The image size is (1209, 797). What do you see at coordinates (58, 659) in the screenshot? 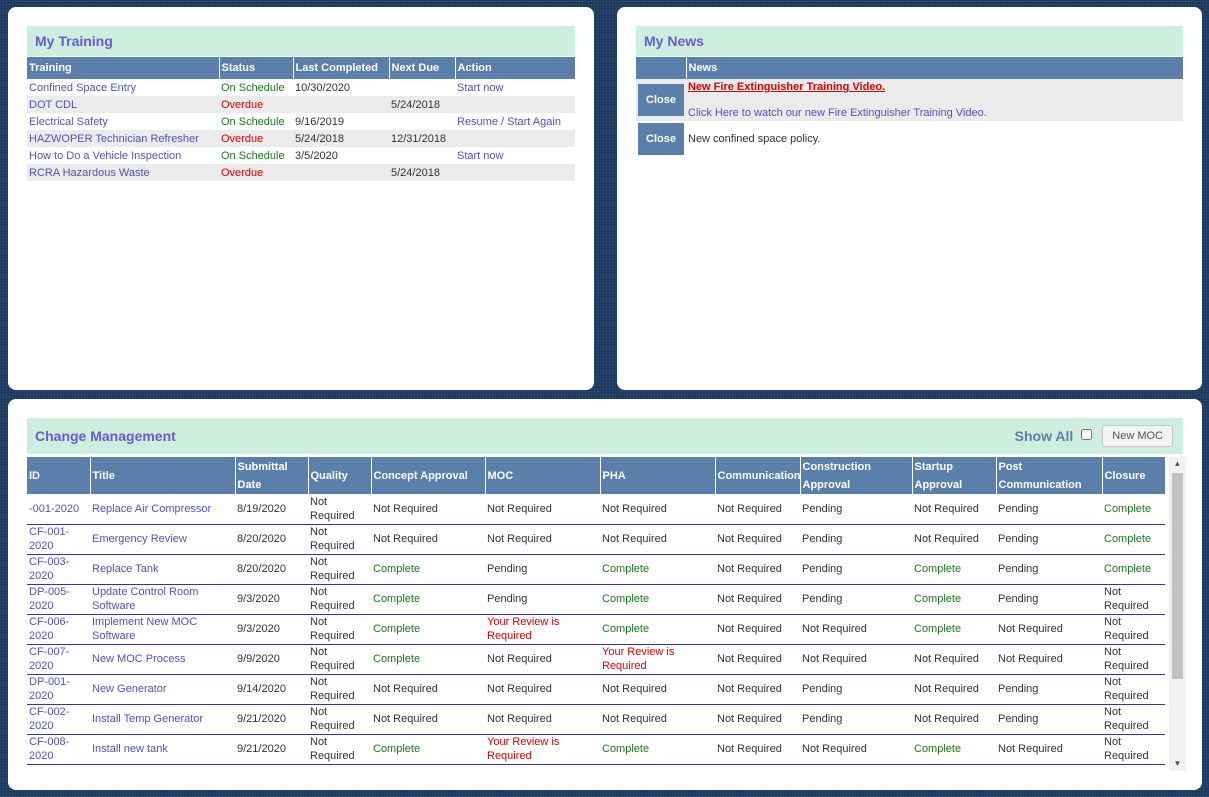
I see `moc-id-link: CF-007-2020` at bounding box center [58, 659].